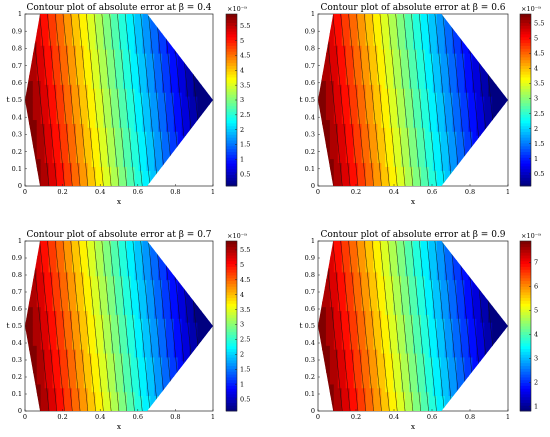  I want to click on y-tick-label: 0.7, so click(17, 292).